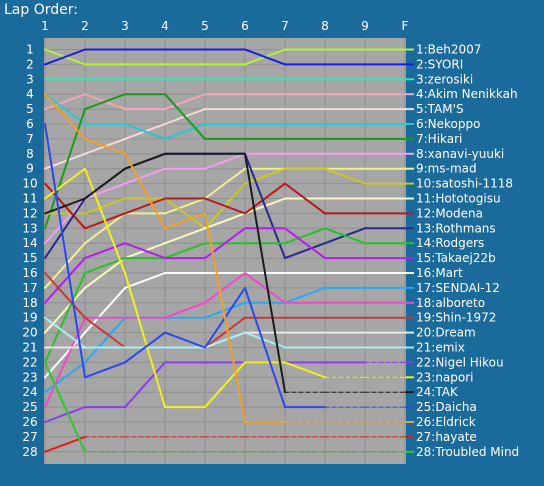 The width and height of the screenshot is (544, 486). Describe the element at coordinates (245, 26) in the screenshot. I see `x-tick-label: 6` at that location.